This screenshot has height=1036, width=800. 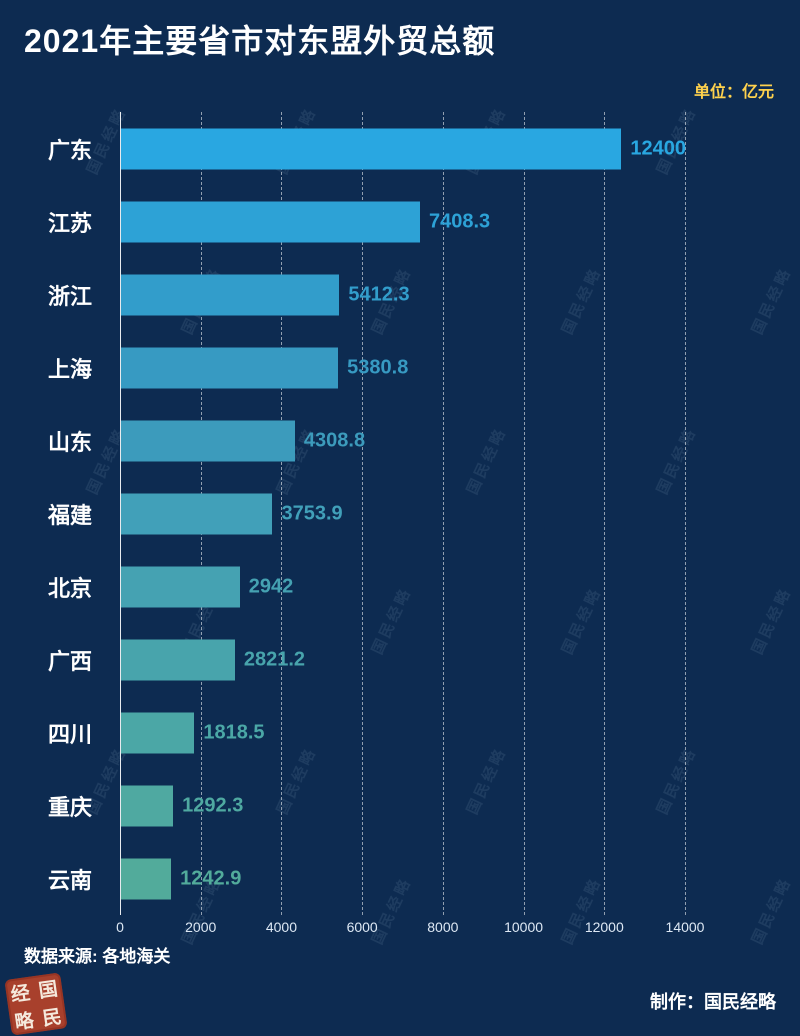 I want to click on bar-row: 广西 2821.2, so click(x=400, y=659).